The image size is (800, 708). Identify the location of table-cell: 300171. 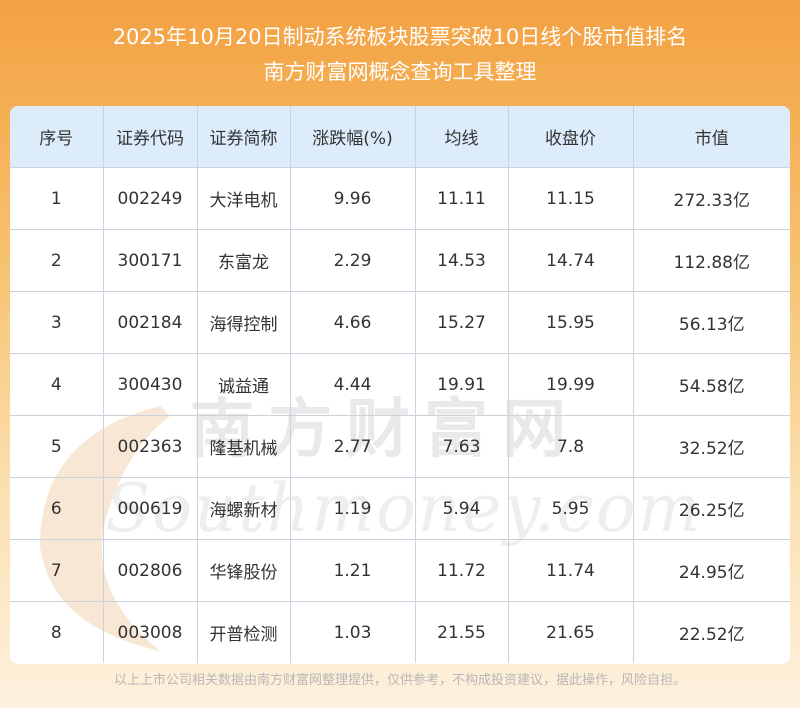
(150, 260).